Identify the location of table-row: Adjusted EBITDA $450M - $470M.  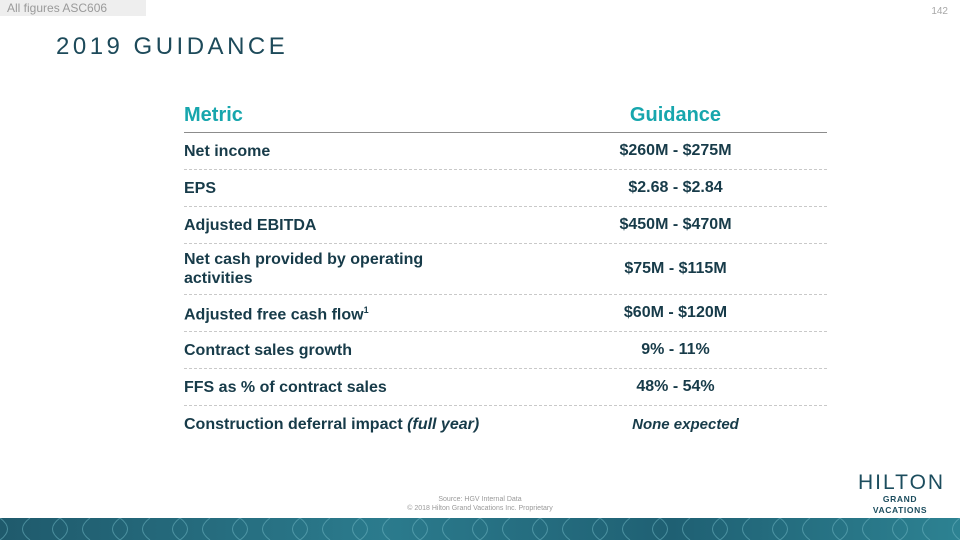
(505, 225).